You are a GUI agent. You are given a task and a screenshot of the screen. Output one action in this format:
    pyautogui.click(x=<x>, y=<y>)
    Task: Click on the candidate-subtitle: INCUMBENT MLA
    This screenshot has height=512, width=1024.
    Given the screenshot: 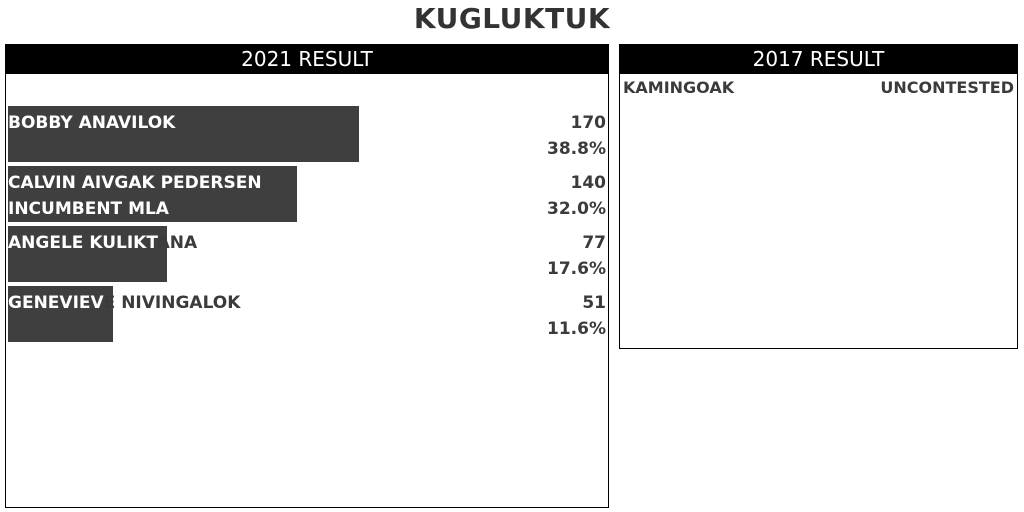 What is the action you would take?
    pyautogui.click(x=88, y=209)
    